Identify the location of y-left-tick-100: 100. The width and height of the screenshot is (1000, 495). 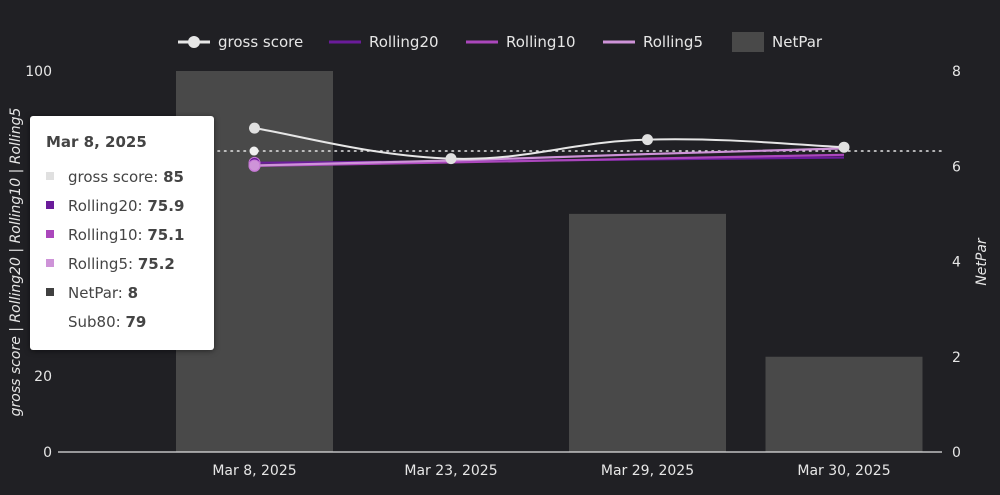
(38, 72).